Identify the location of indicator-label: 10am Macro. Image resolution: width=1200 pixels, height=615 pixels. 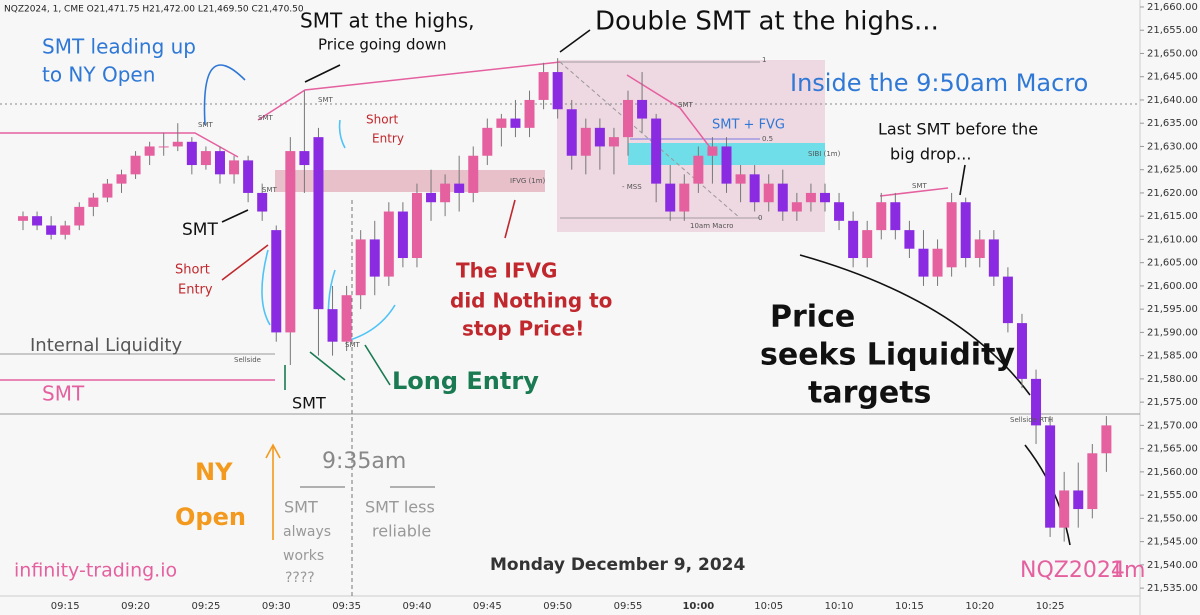
(711, 226).